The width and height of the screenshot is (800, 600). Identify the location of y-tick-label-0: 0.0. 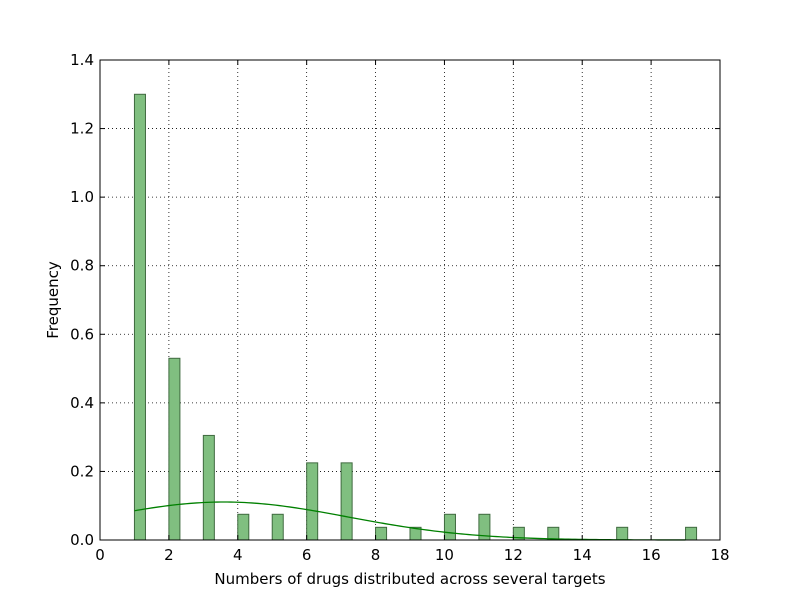
(82, 540).